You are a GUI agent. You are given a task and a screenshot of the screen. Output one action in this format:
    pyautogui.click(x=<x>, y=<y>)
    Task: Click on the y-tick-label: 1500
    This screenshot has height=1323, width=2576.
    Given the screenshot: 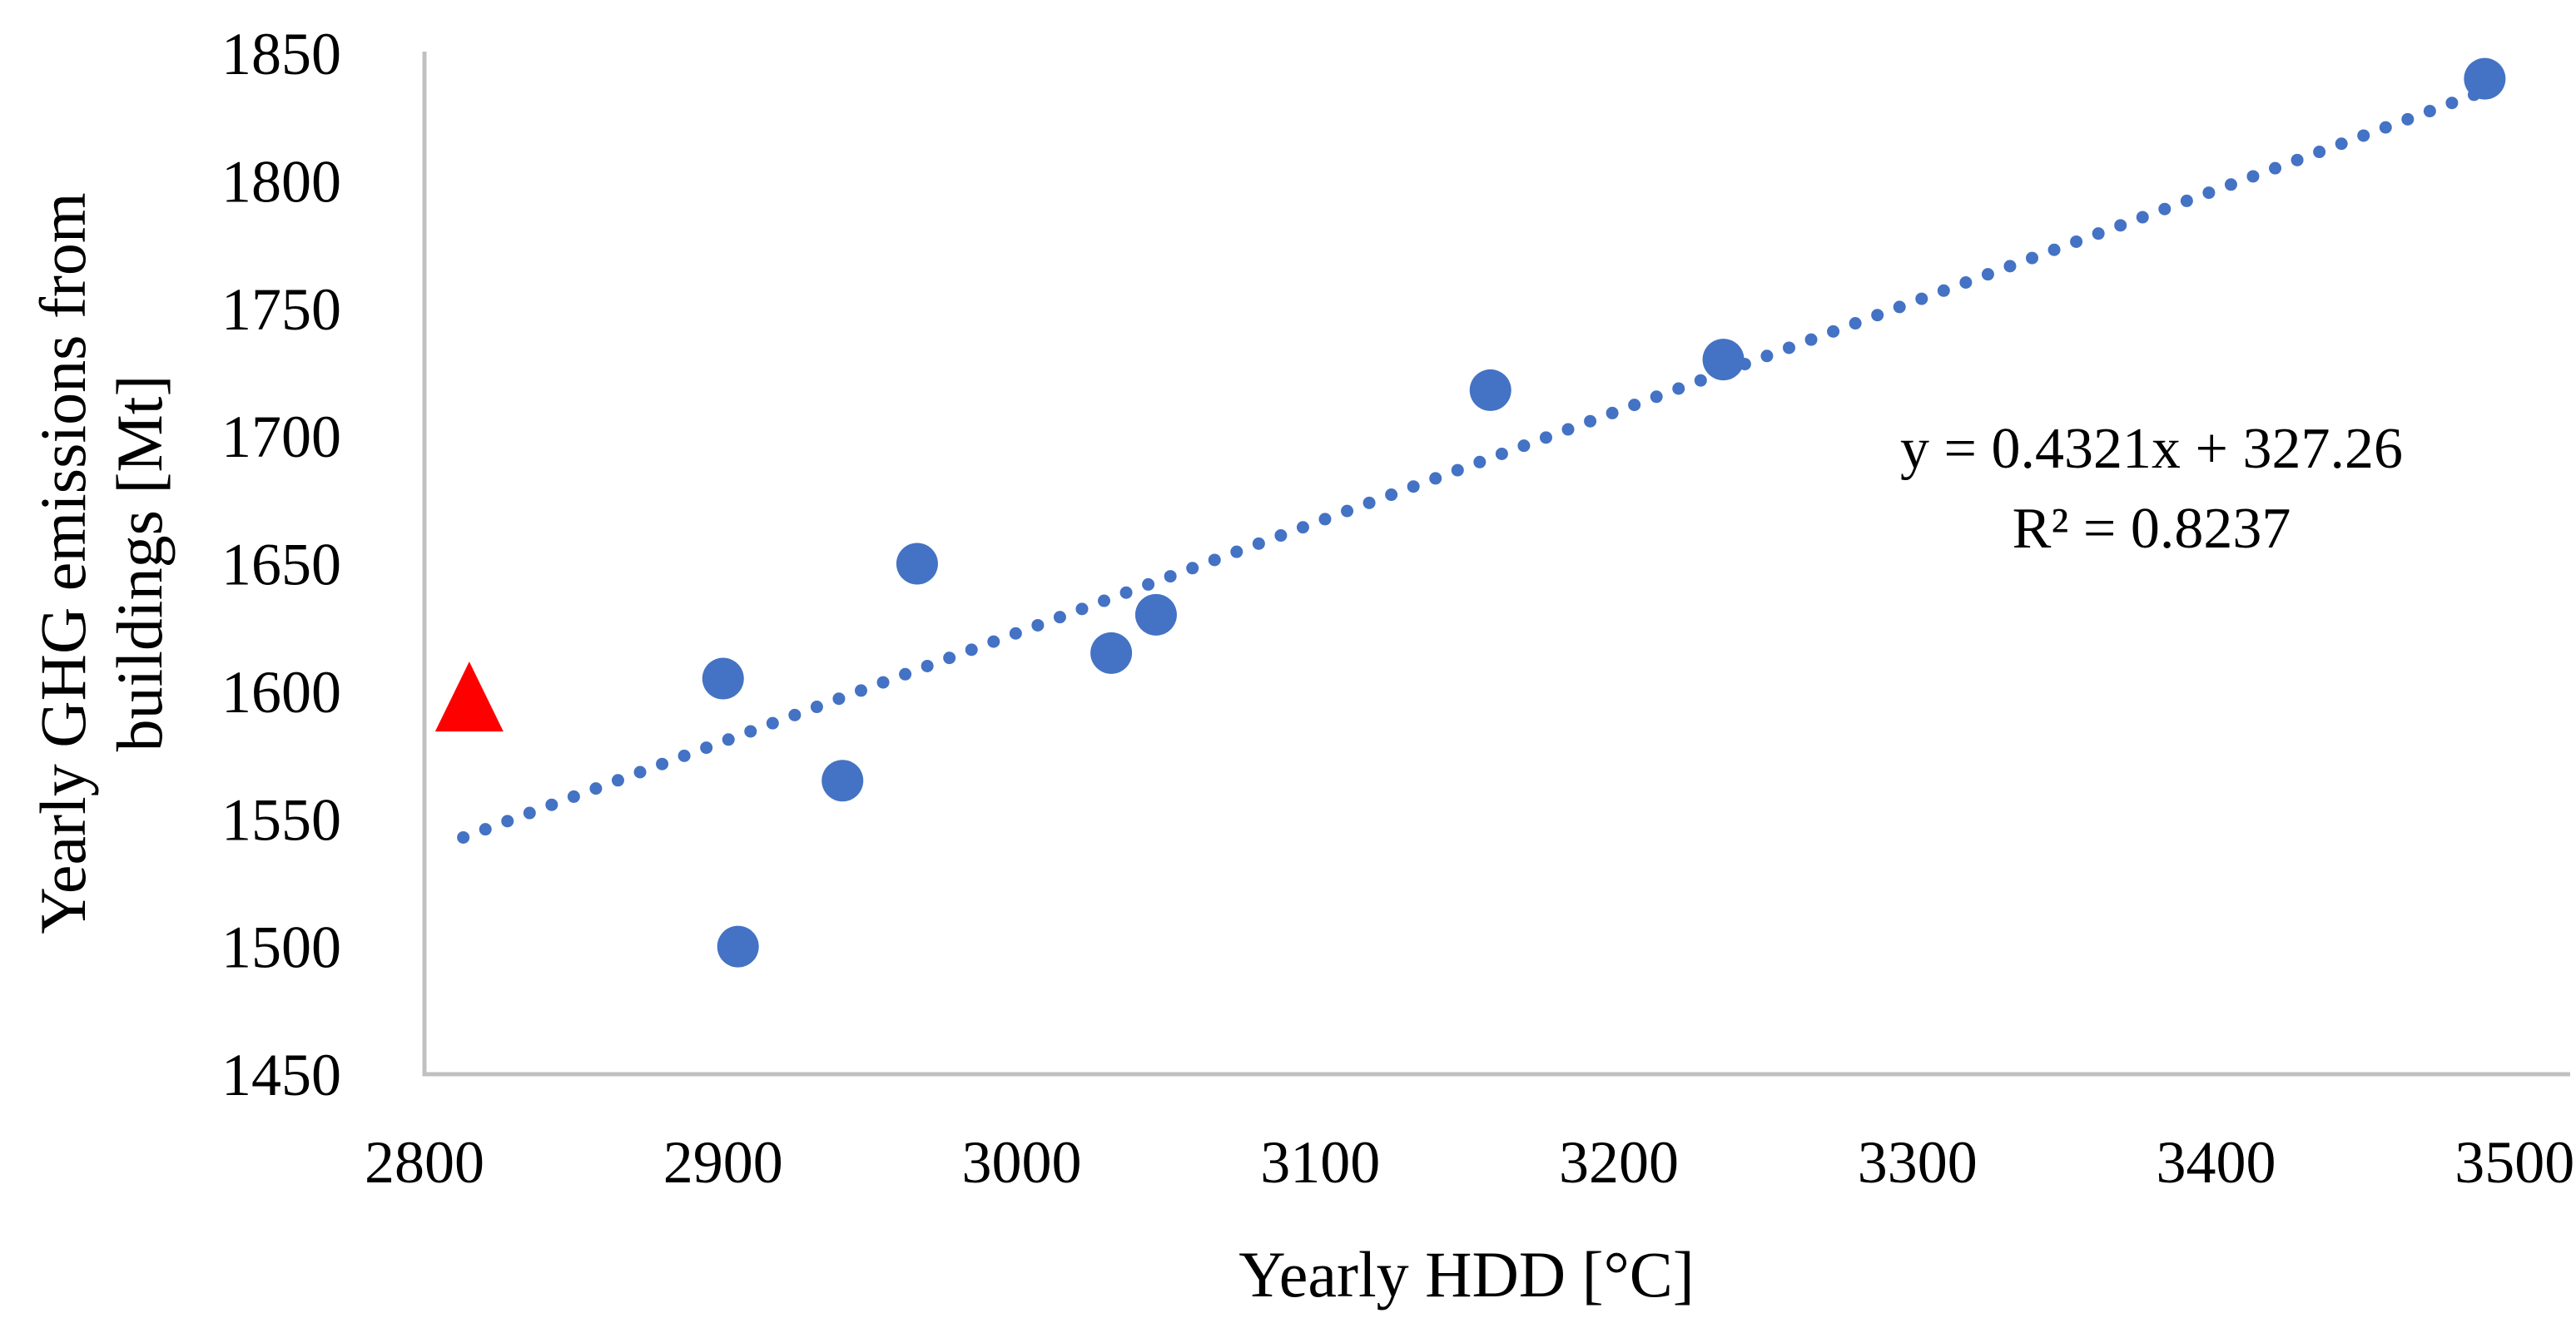 What is the action you would take?
    pyautogui.click(x=281, y=948)
    